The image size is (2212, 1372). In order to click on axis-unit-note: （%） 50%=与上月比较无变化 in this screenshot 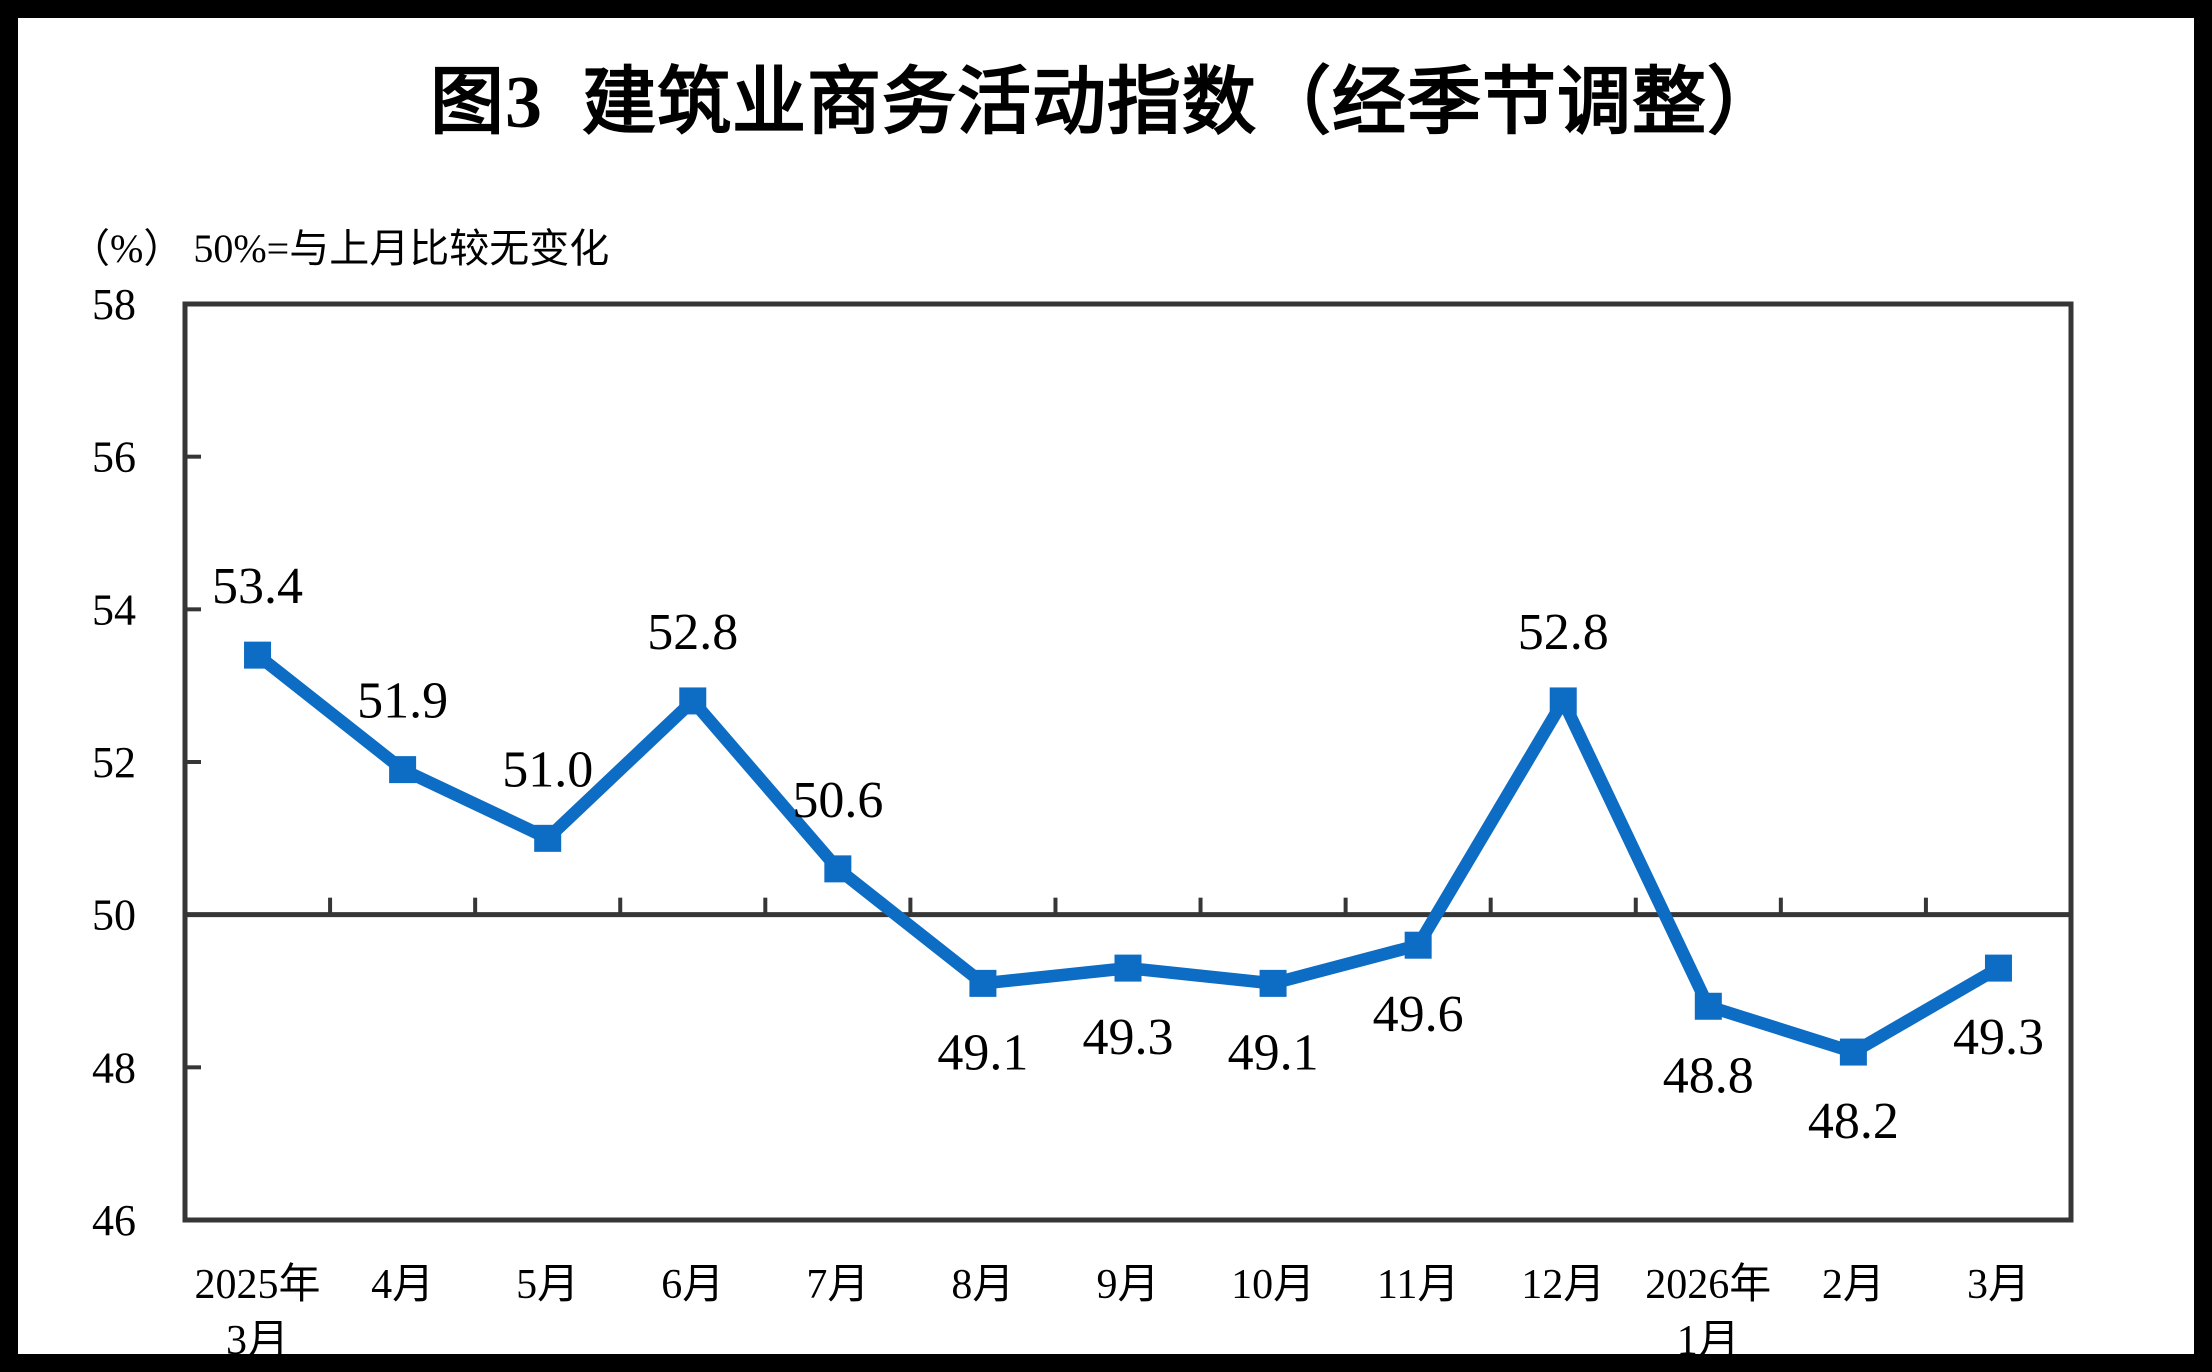, I will do `click(340, 248)`.